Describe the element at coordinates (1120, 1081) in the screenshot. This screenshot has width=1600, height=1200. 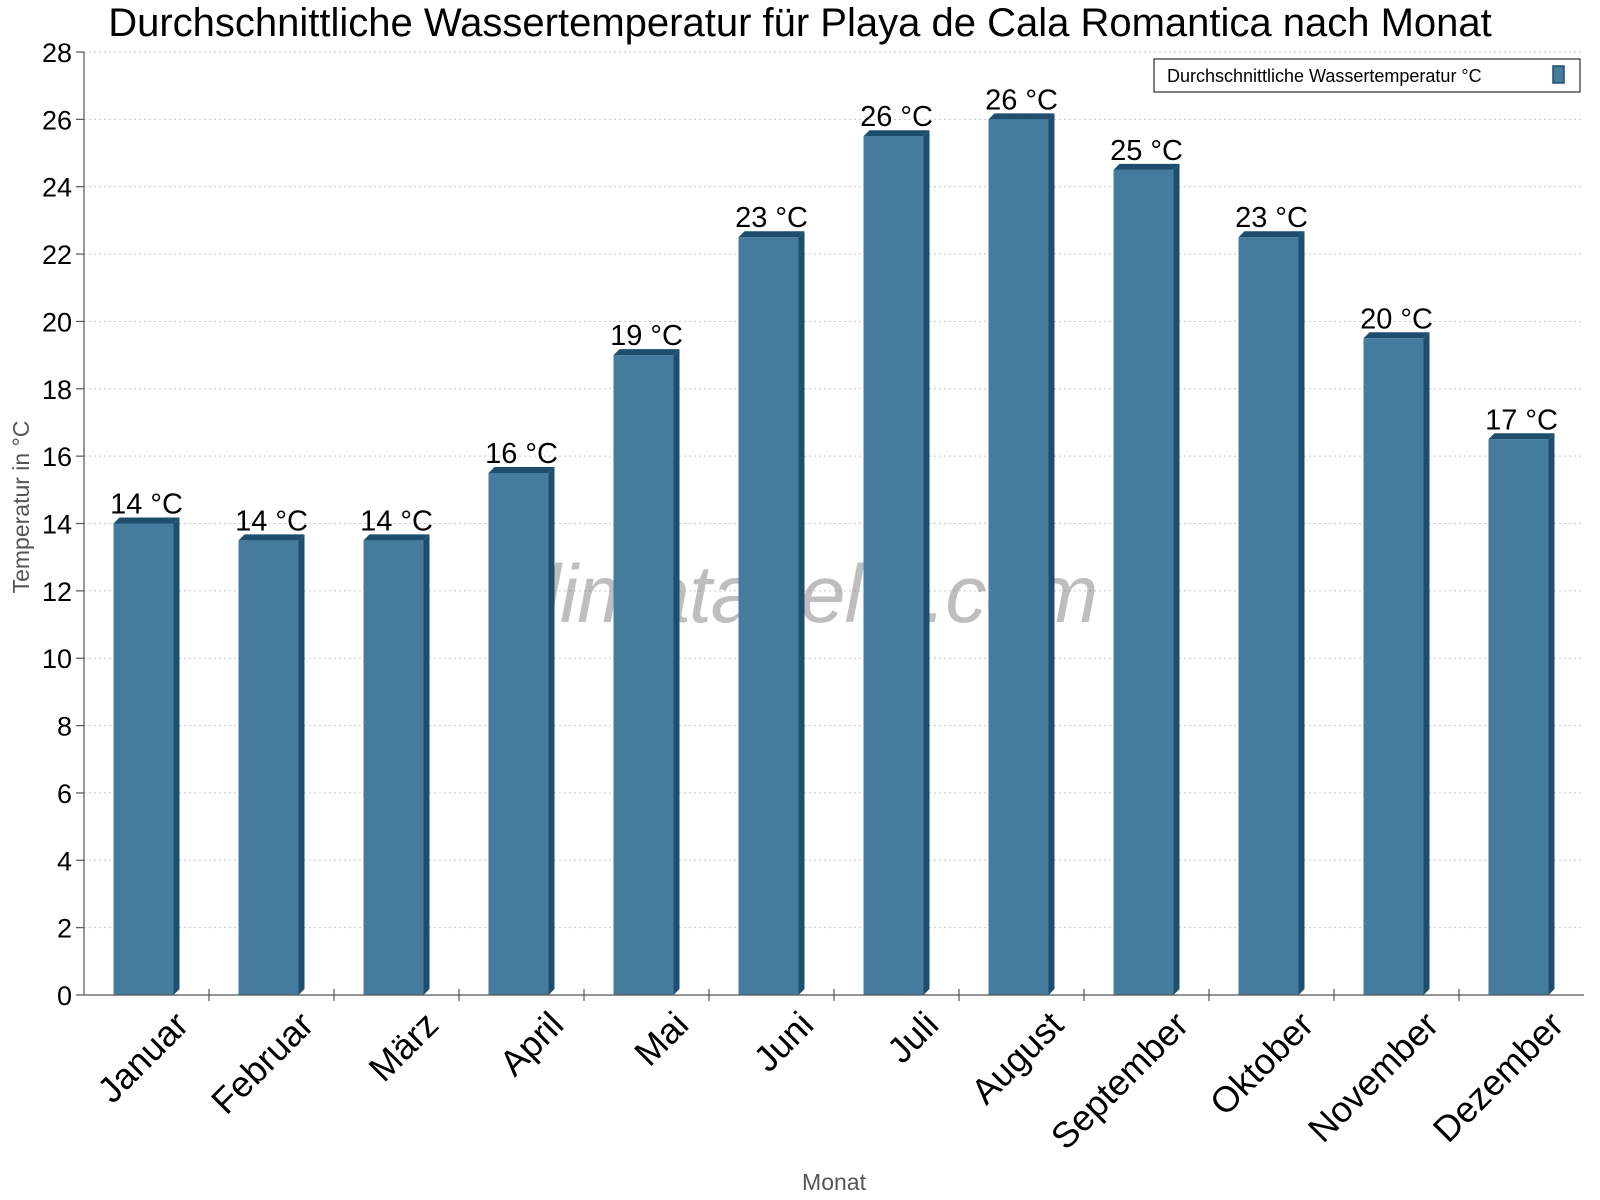
I see `x-tick-label: September` at that location.